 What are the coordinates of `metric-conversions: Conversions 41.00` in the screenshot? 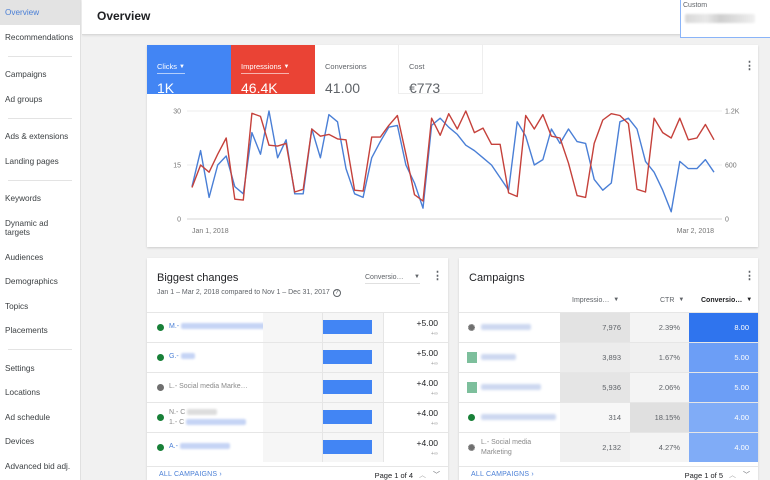 It's located at (357, 70).